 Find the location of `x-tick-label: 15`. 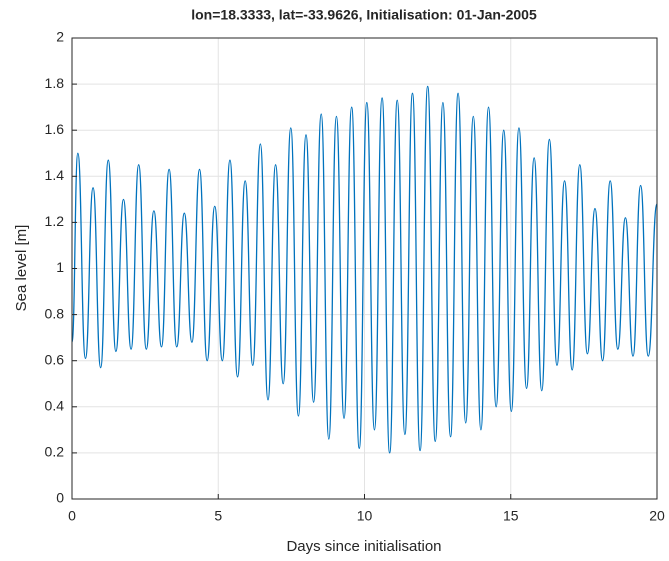

x-tick-label: 15 is located at coordinates (511, 516).